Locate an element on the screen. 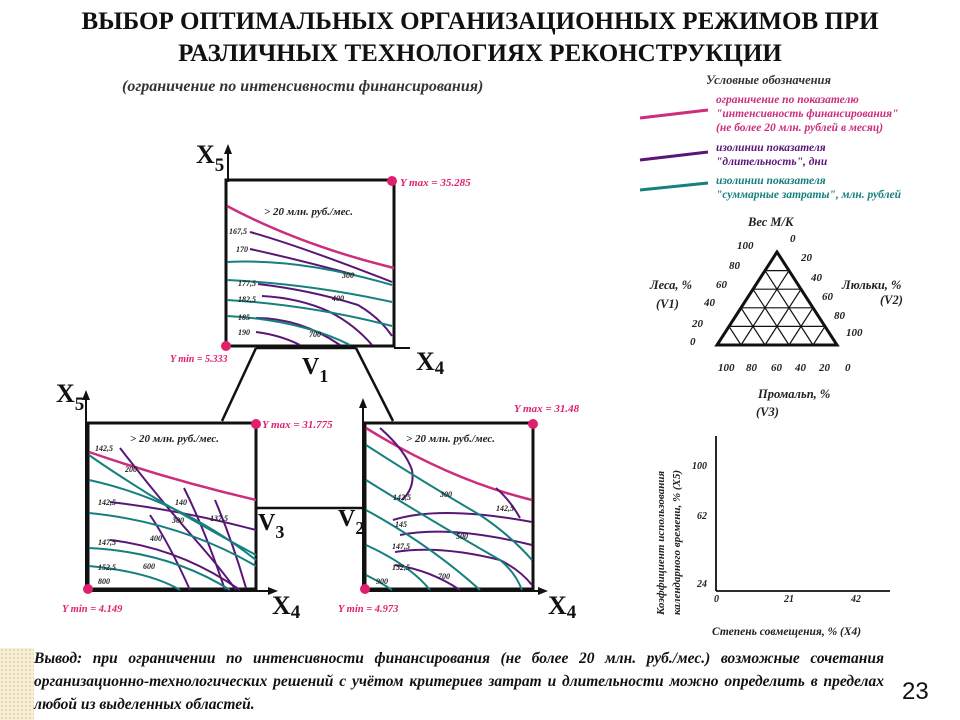 Image resolution: width=960 pixels, height=720 pixels. right-cost-label: 300 is located at coordinates (445, 494).